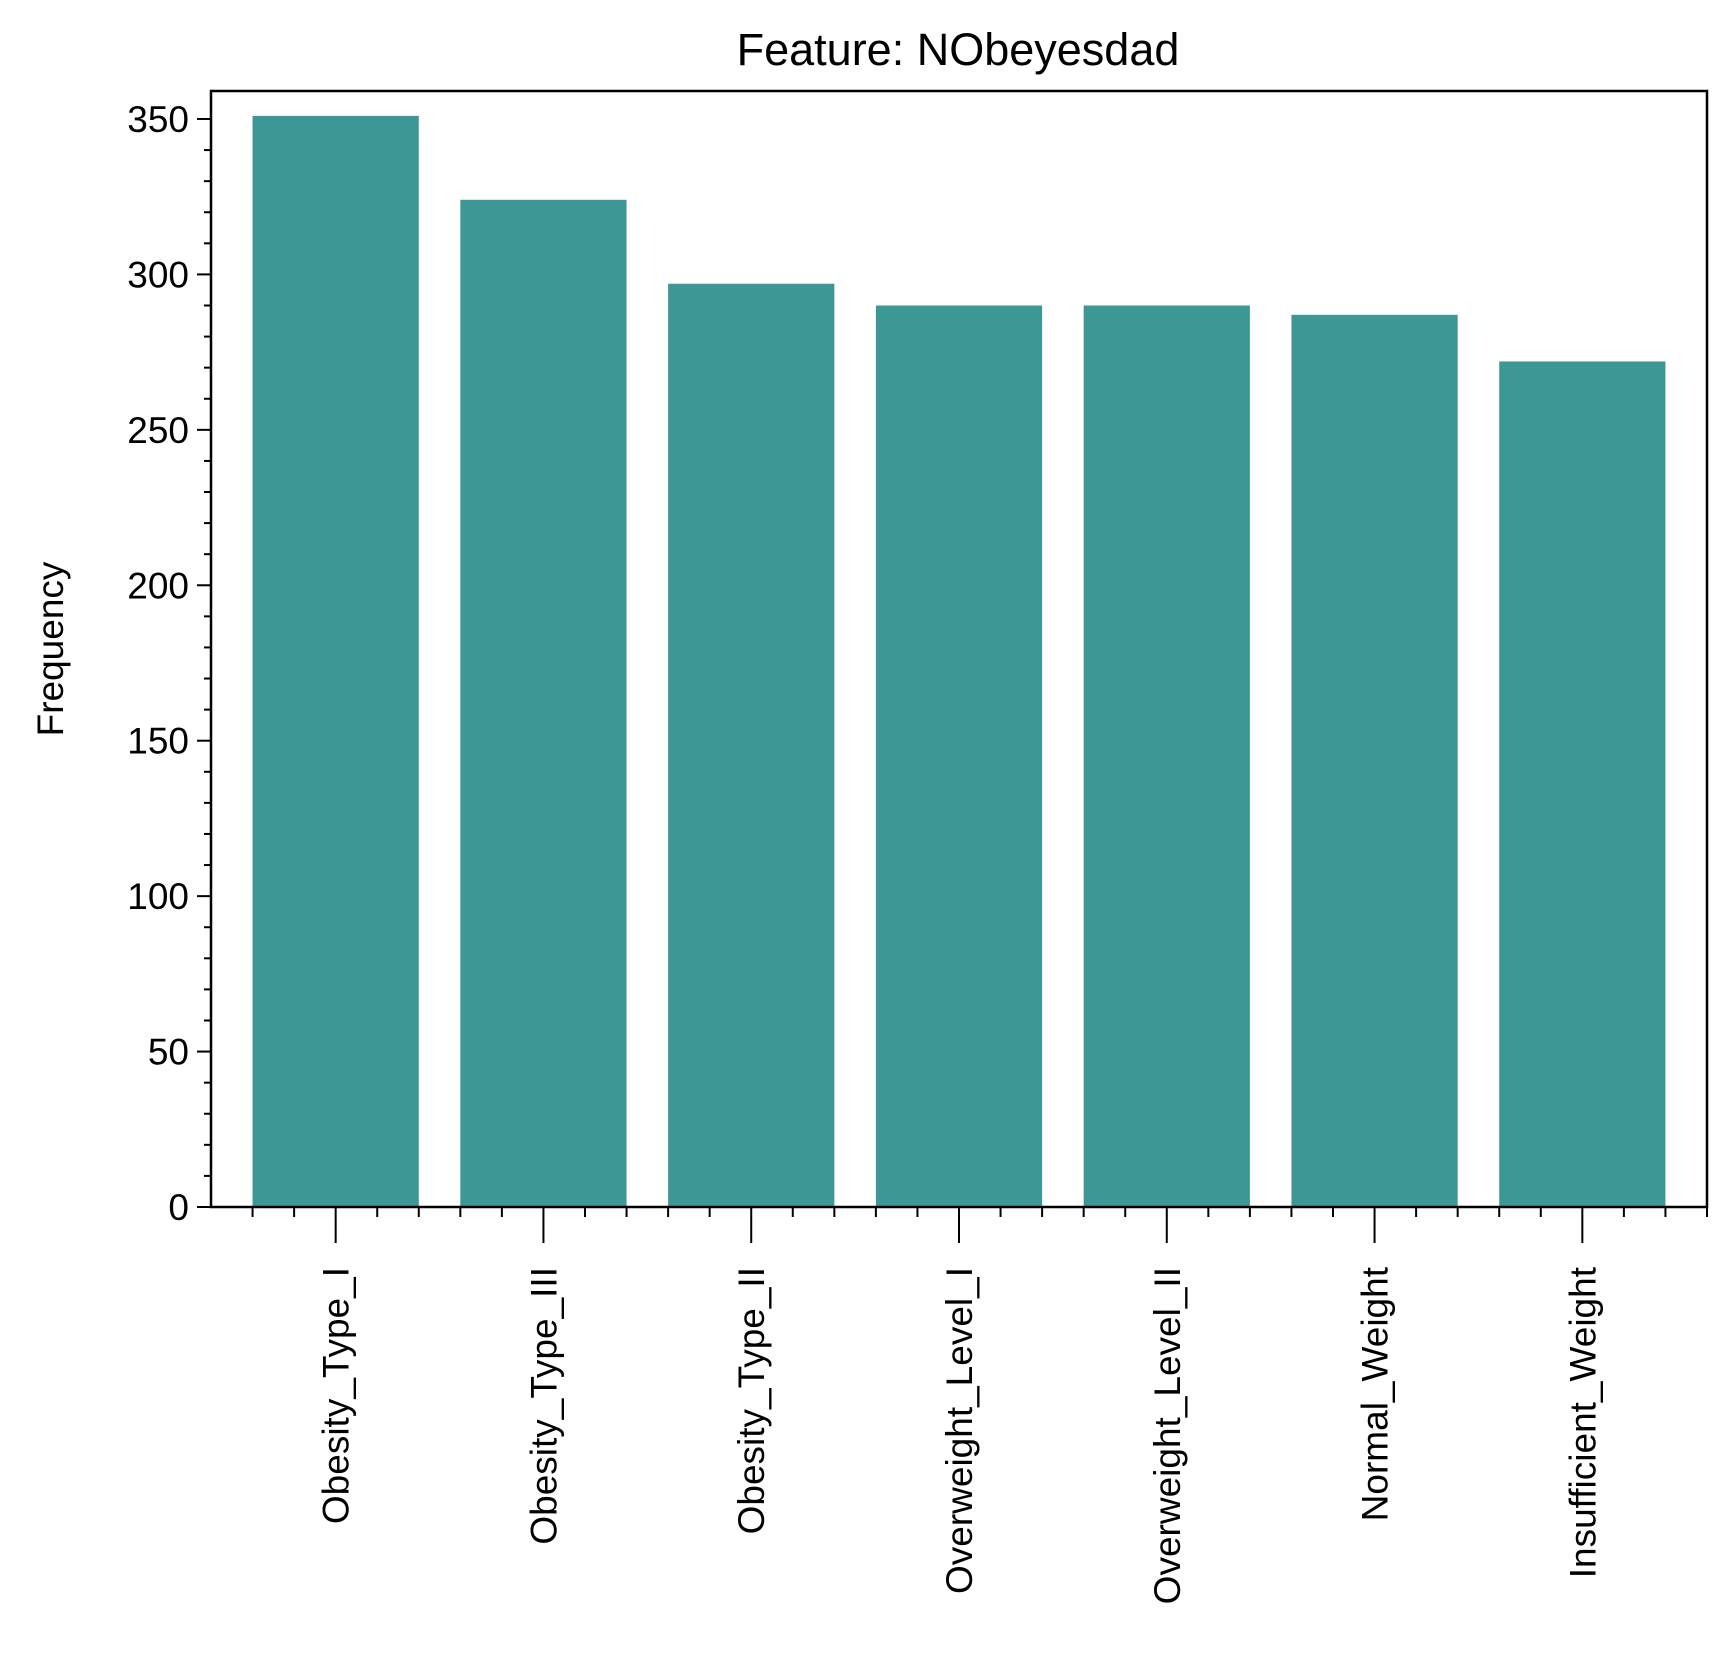 Image resolution: width=1728 pixels, height=1666 pixels. I want to click on y-tick-label: 150, so click(158, 741).